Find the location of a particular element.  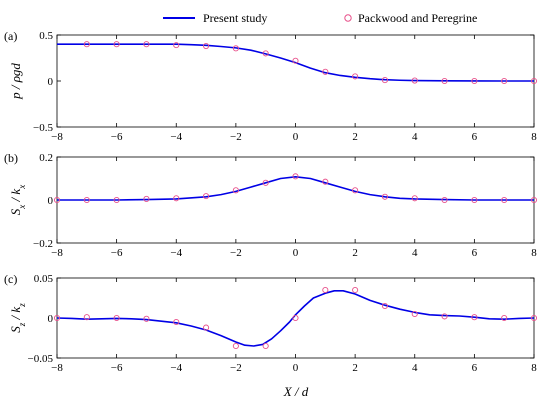

legend-label-present-study: Present study is located at coordinates (235, 18).